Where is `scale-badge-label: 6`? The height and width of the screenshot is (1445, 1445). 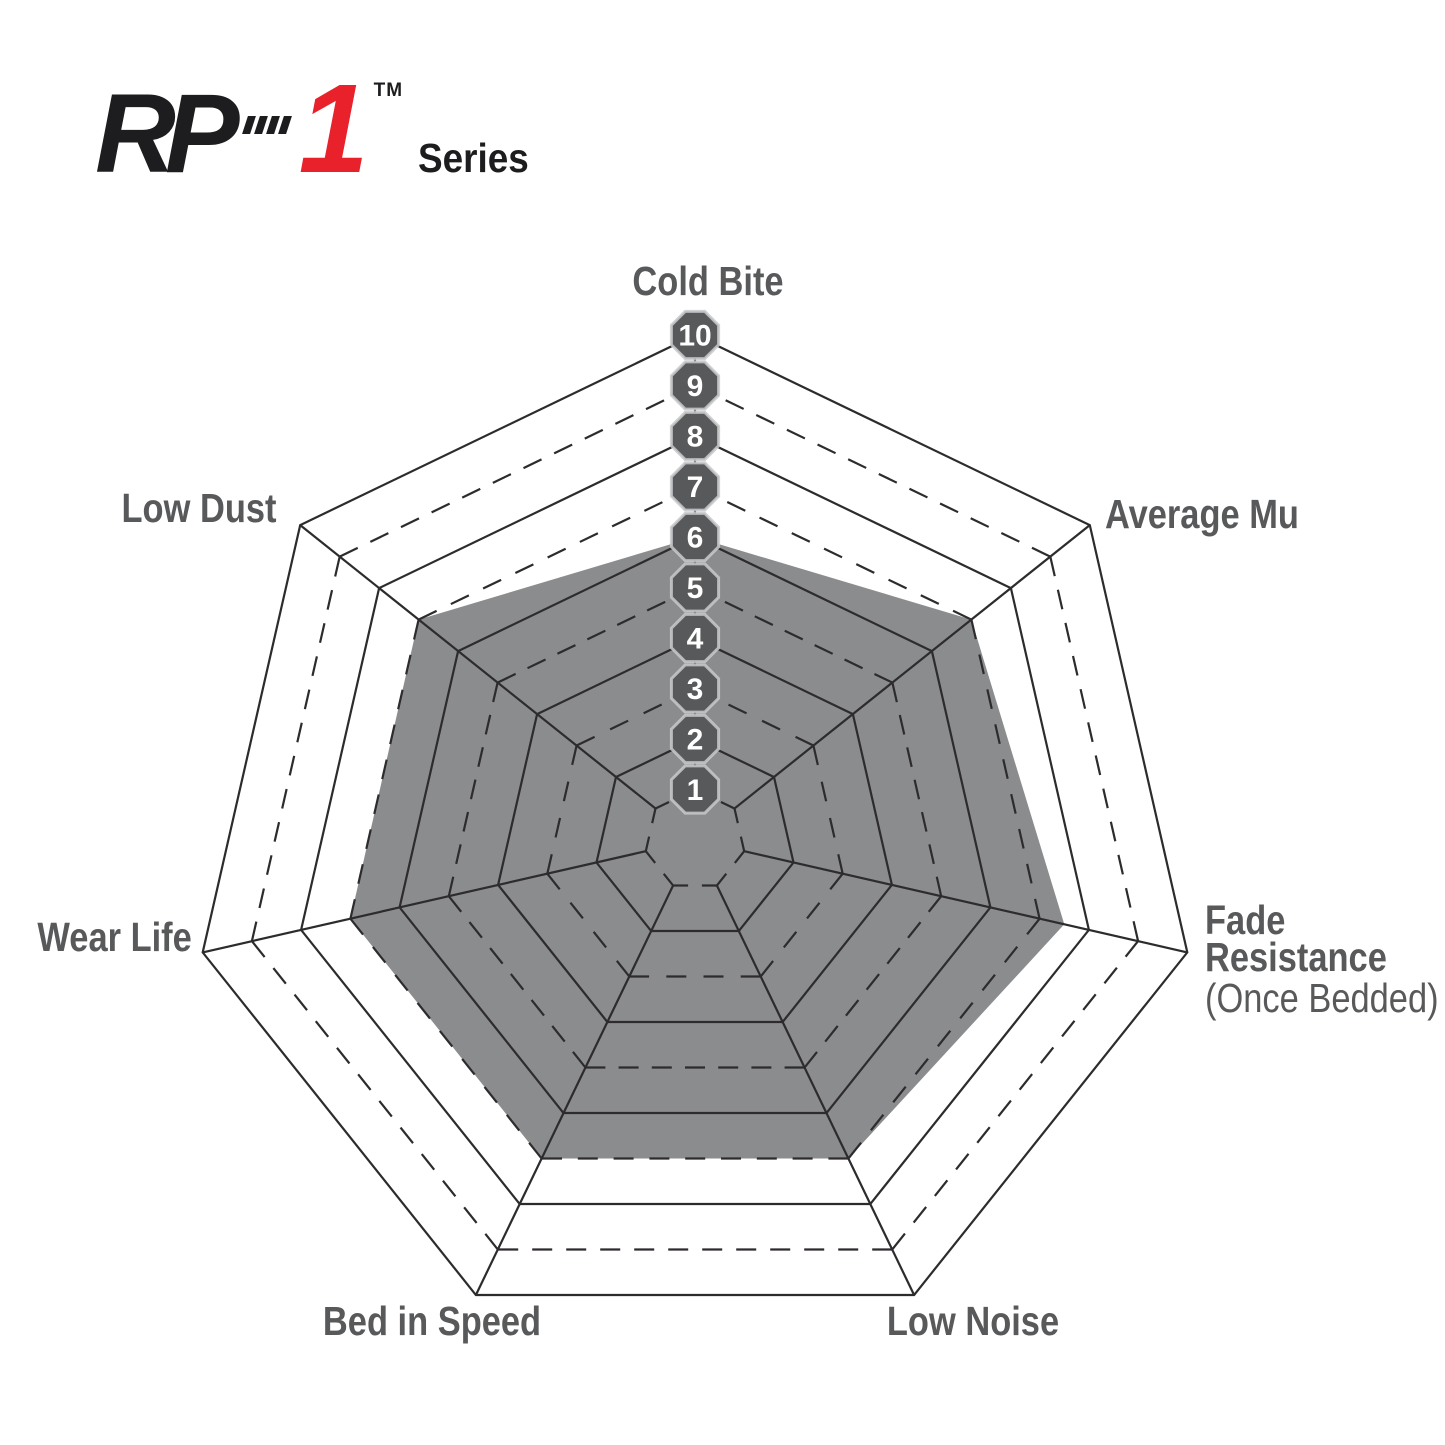 scale-badge-label: 6 is located at coordinates (695, 538).